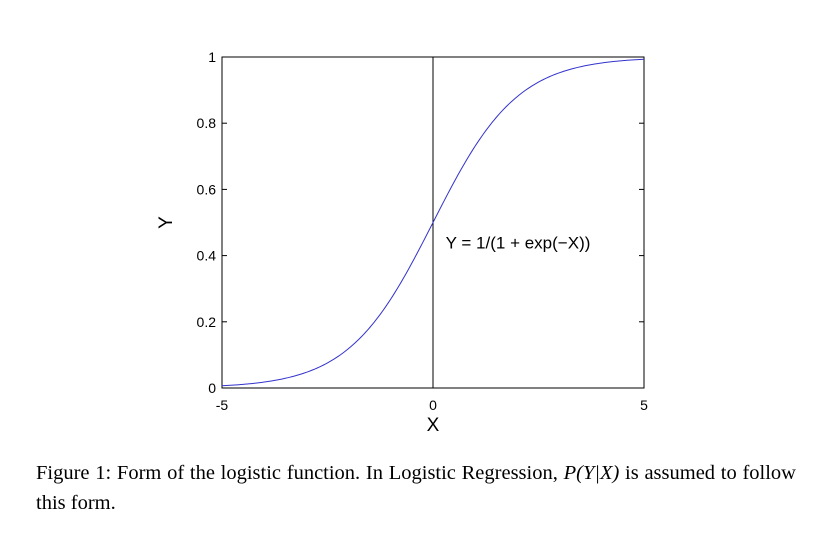 This screenshot has height=537, width=828. What do you see at coordinates (591, 473) in the screenshot?
I see `caption-math: P(Y|X)` at bounding box center [591, 473].